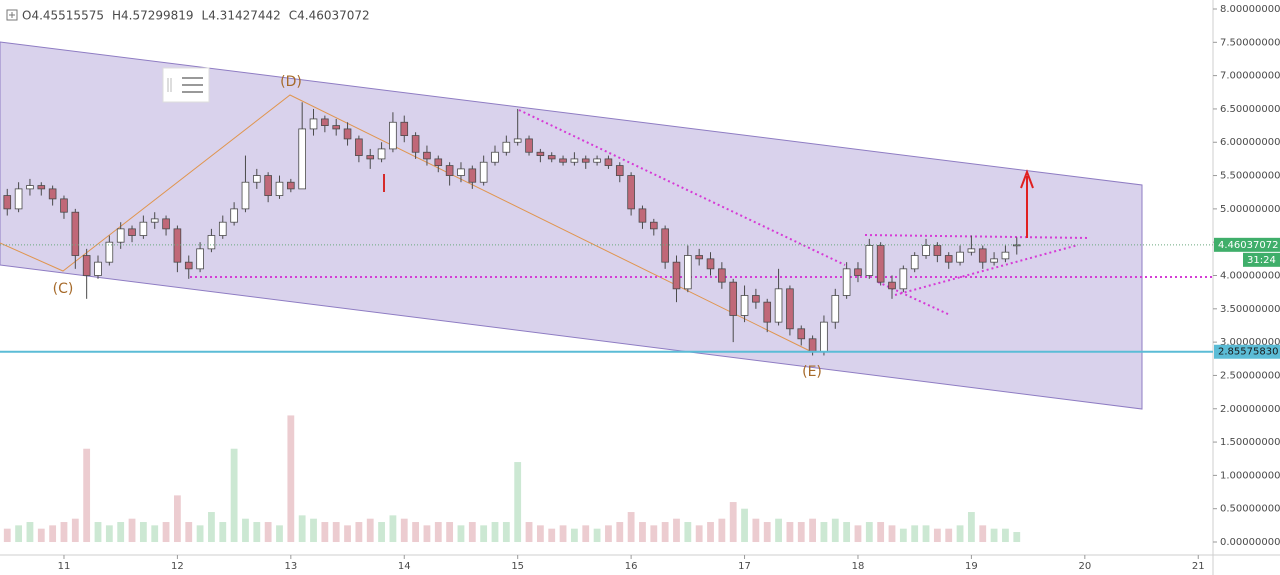 This screenshot has width=1280, height=575. What do you see at coordinates (169, 85) in the screenshot?
I see `drag-handle` at bounding box center [169, 85].